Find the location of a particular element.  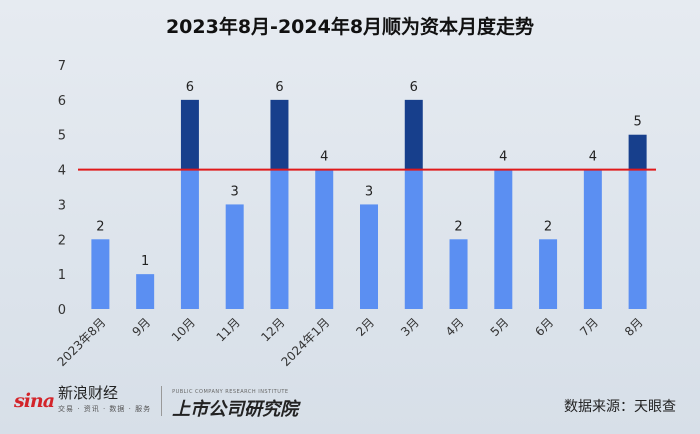

x-tick-label: 8月 is located at coordinates (634, 327).